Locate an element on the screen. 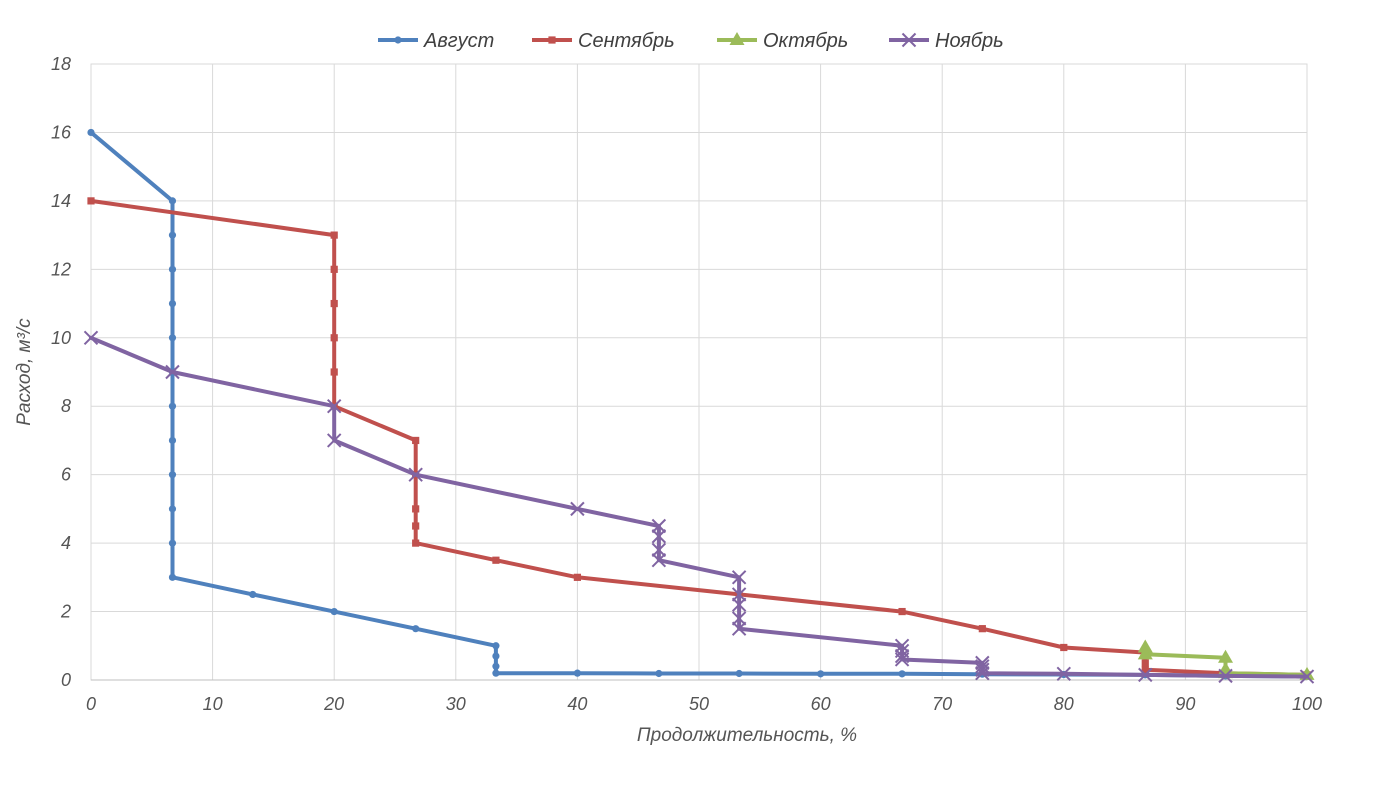 The height and width of the screenshot is (789, 1384). legend-label: Август is located at coordinates (458, 41).